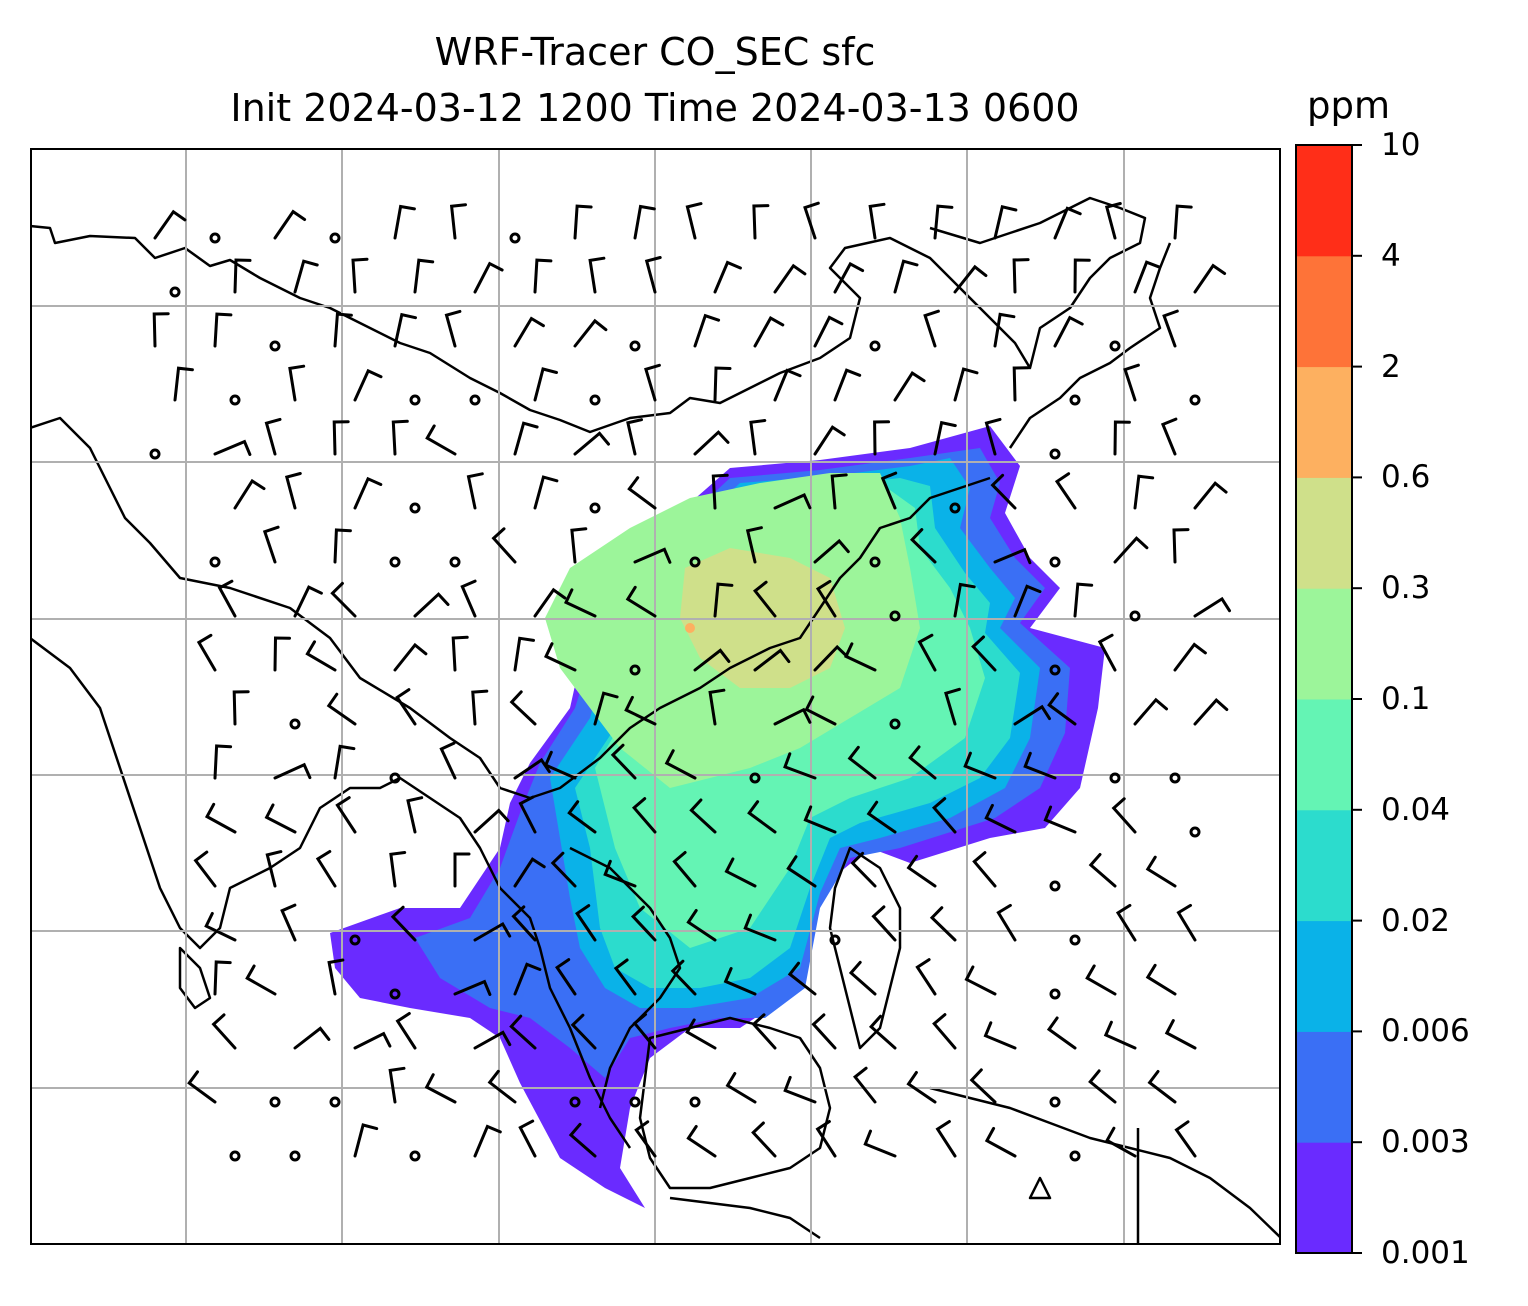 This screenshot has width=1528, height=1306. I want to click on colorbar-tick-label: 2, so click(1391, 366).